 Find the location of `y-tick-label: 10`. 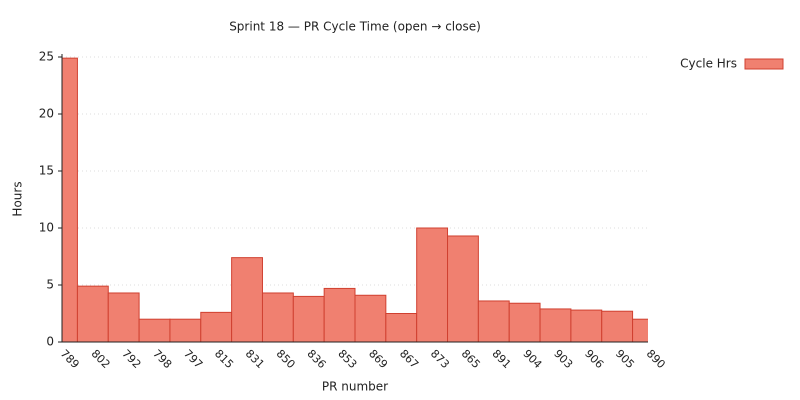

y-tick-label: 10 is located at coordinates (46, 228).